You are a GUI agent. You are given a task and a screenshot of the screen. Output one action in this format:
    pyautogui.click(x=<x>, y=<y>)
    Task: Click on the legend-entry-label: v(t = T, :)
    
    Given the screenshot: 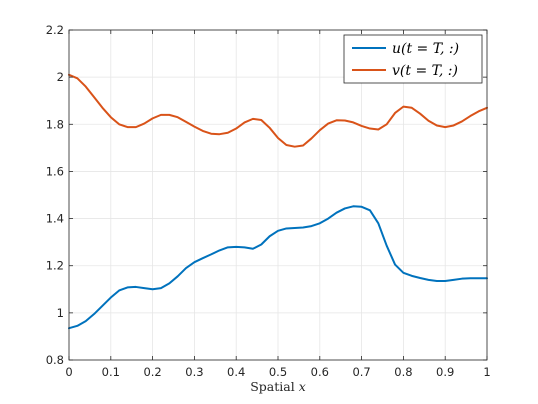 What is the action you would take?
    pyautogui.click(x=425, y=71)
    